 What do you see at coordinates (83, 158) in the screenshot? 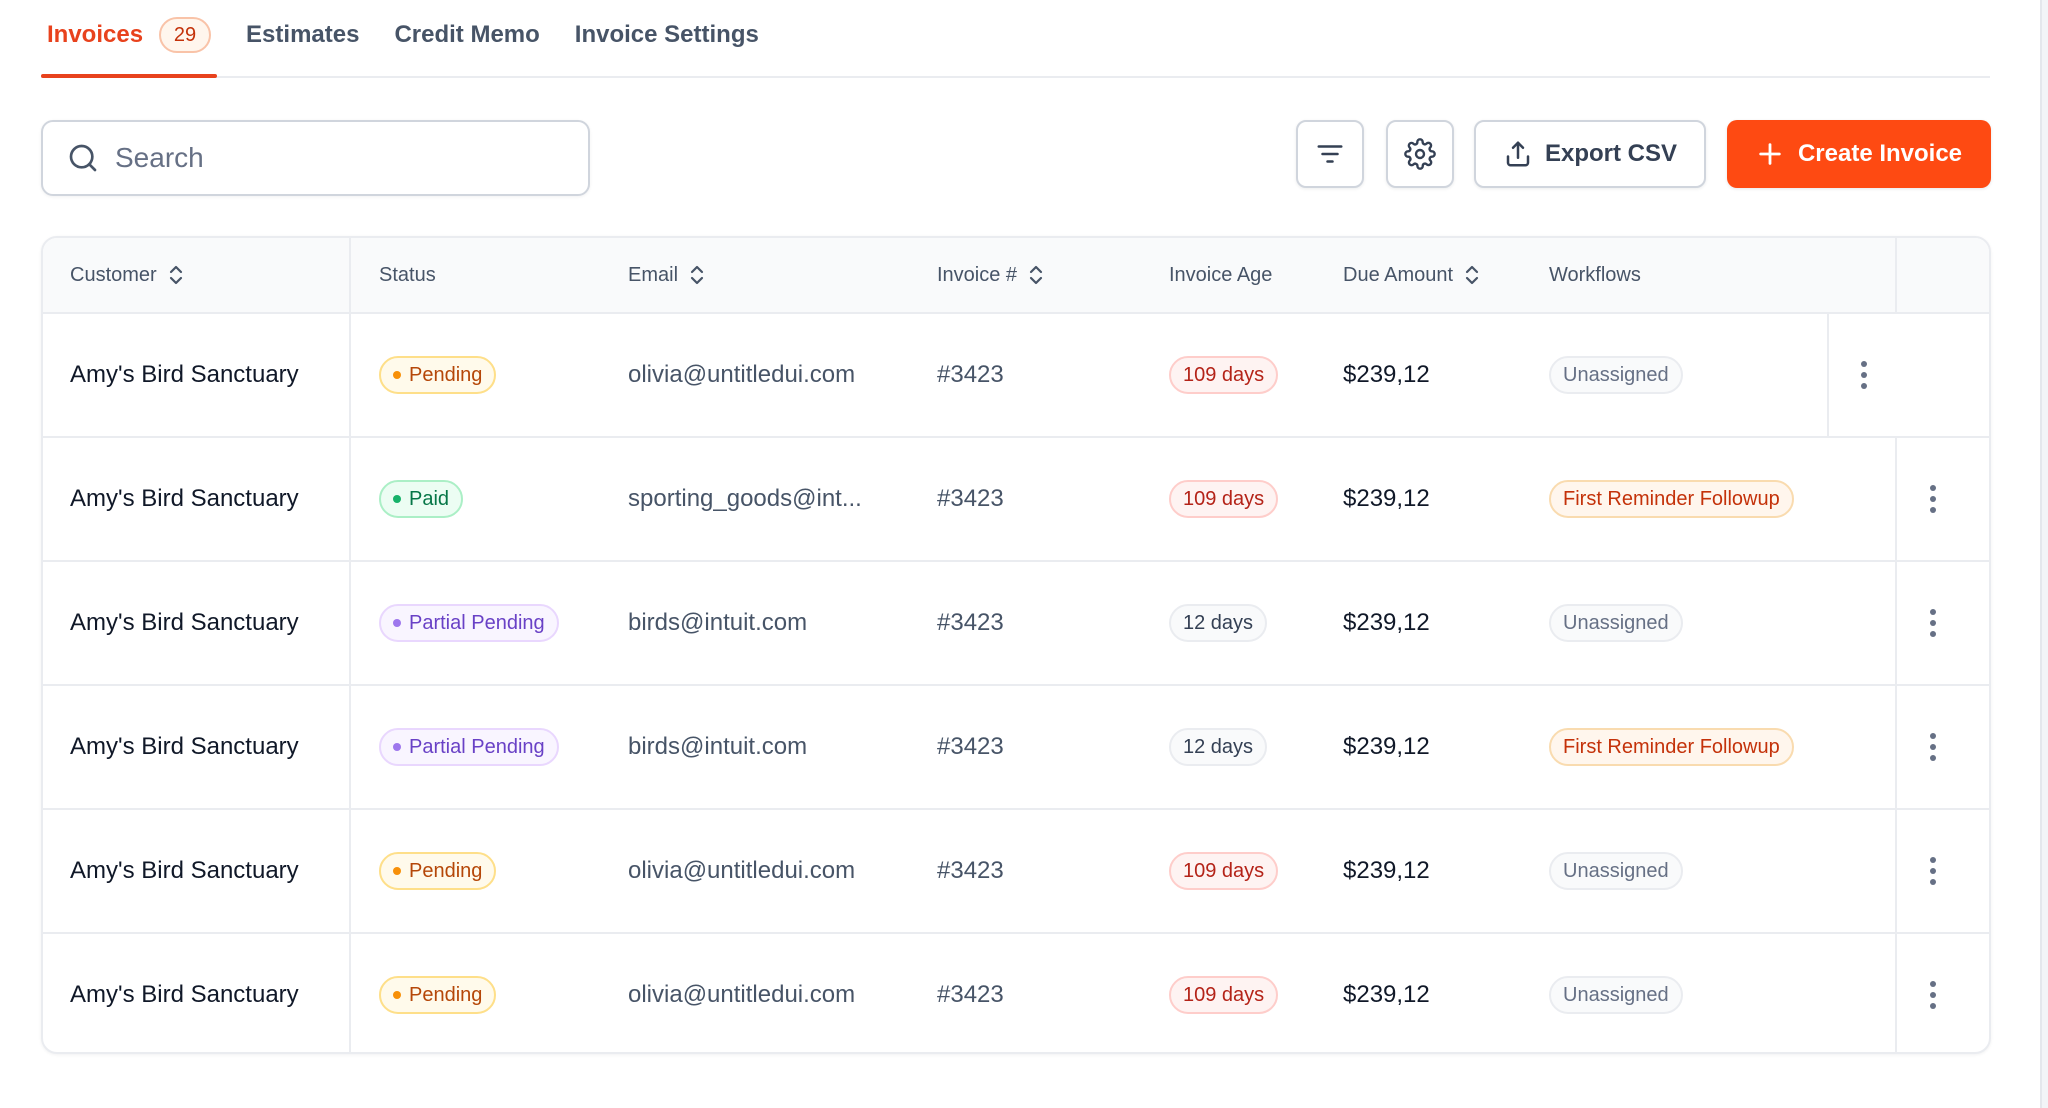
I see `search-icon` at bounding box center [83, 158].